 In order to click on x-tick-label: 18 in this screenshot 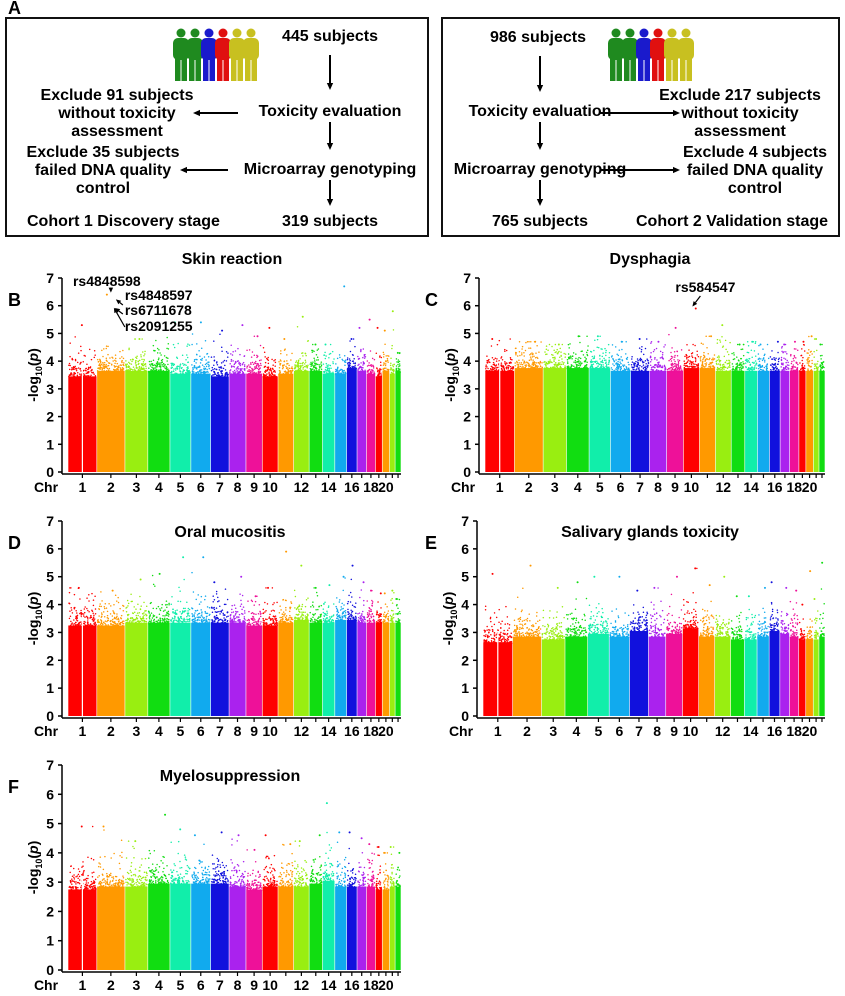, I will do `click(794, 487)`.